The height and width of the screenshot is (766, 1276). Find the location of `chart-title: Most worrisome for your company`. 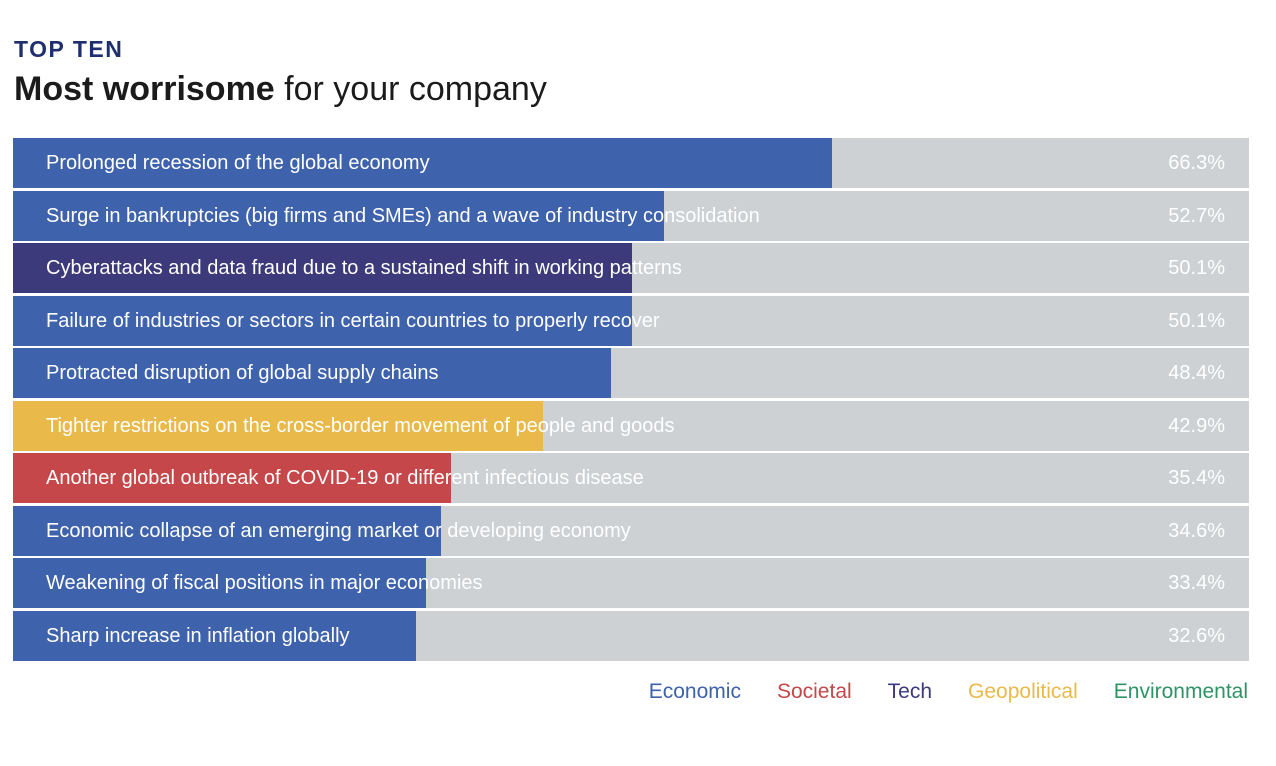

chart-title: Most worrisome for your company is located at coordinates (280, 89).